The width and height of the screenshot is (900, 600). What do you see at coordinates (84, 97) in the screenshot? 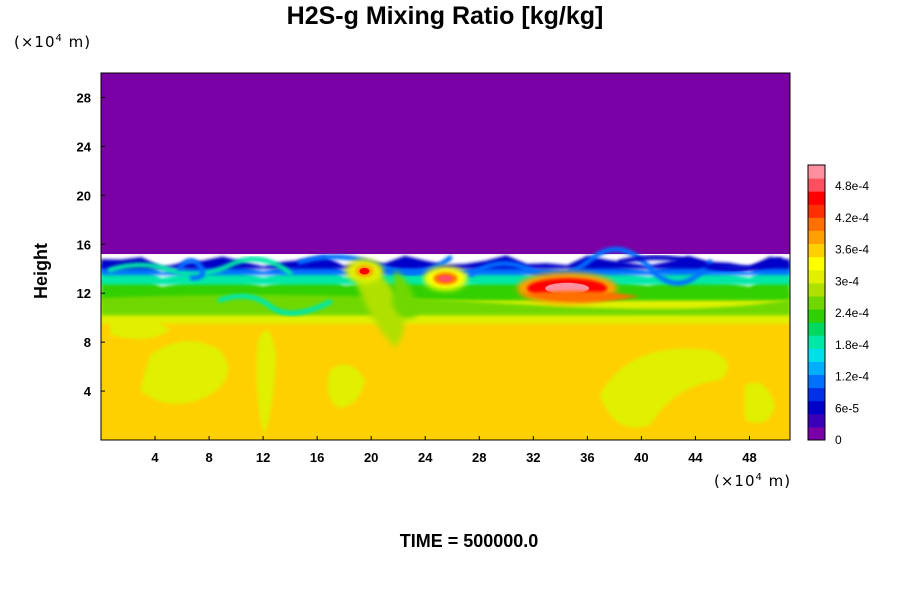
I see `y-tick-label: 28` at bounding box center [84, 97].